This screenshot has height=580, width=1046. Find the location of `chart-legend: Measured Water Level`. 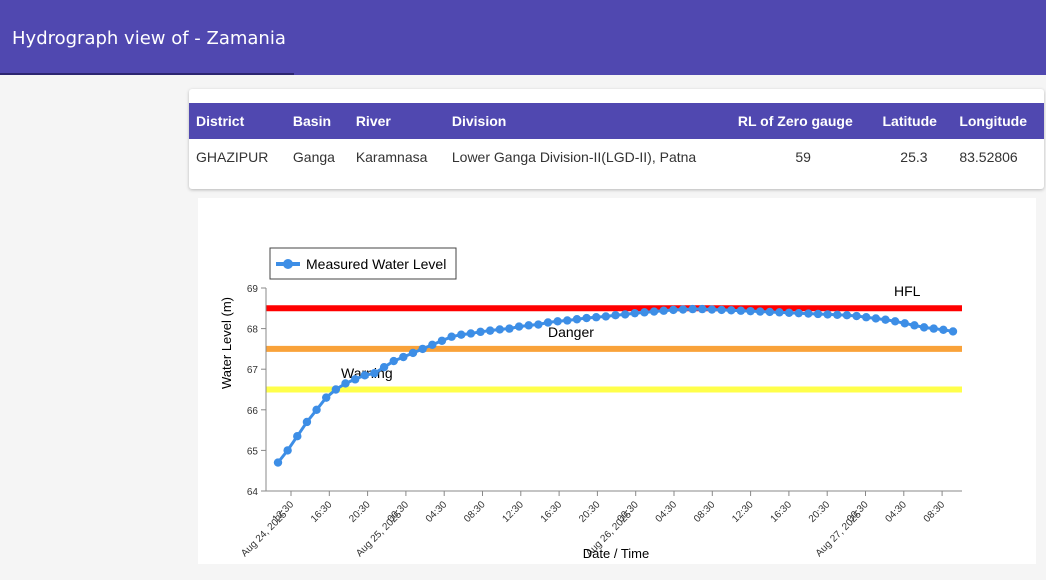

chart-legend: Measured Water Level is located at coordinates (363, 263).